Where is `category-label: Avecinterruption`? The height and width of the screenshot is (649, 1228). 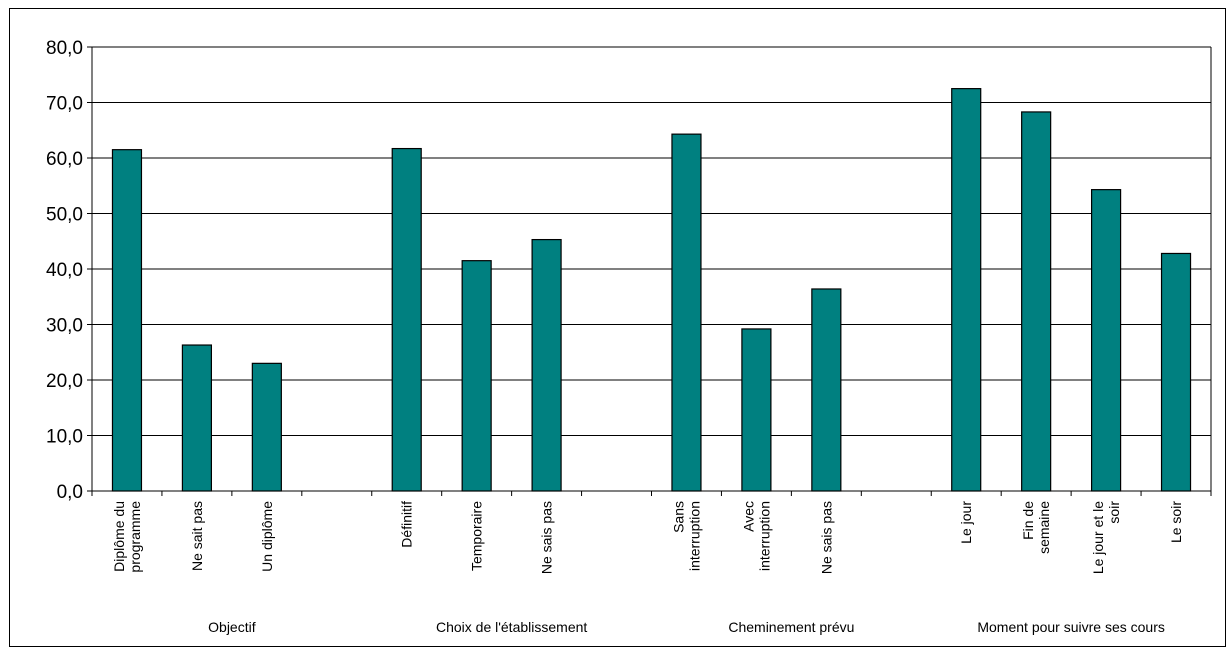
category-label: Avecinterruption is located at coordinates (756, 536).